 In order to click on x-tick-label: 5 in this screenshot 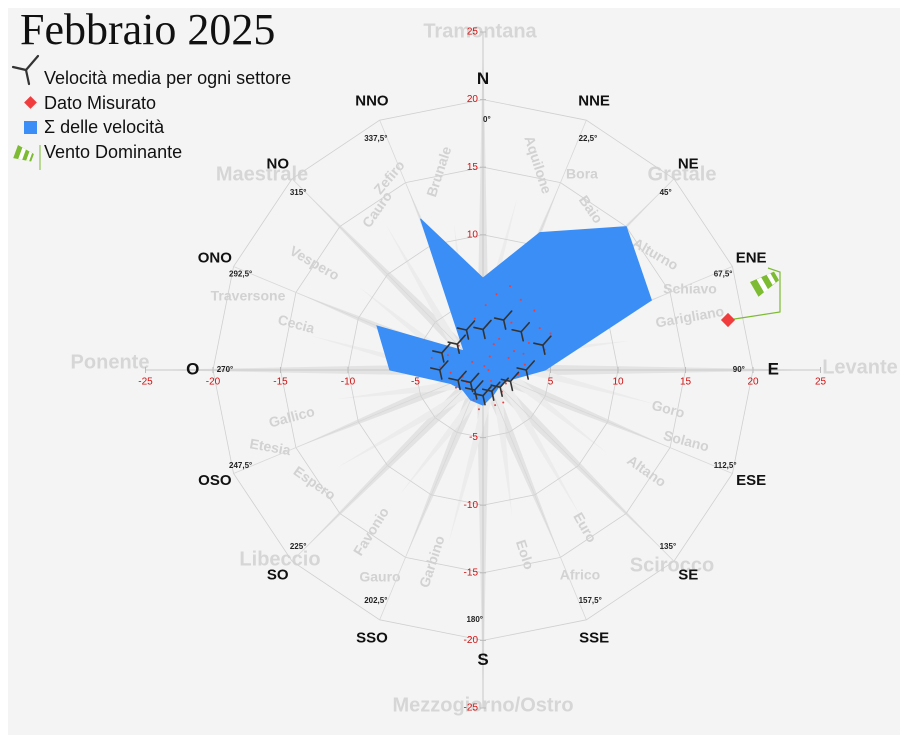, I will do `click(551, 382)`.